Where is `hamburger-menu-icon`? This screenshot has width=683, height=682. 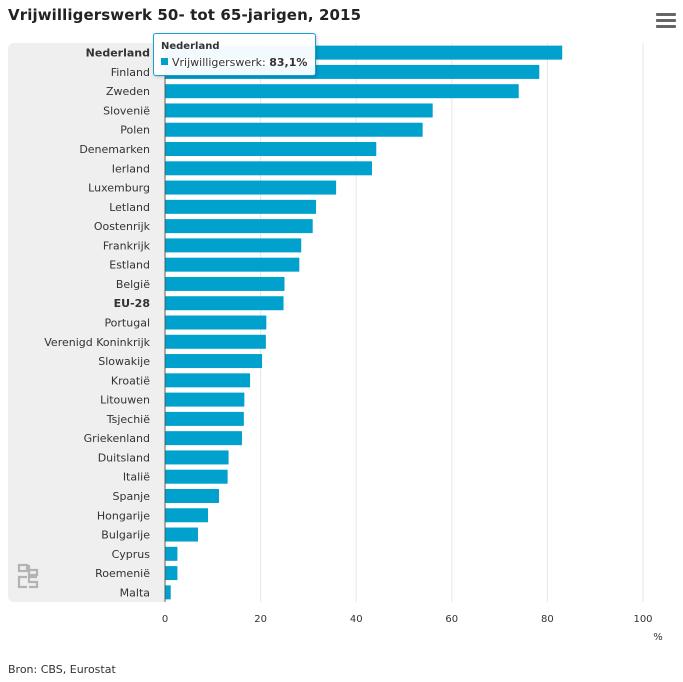
hamburger-menu-icon is located at coordinates (666, 22).